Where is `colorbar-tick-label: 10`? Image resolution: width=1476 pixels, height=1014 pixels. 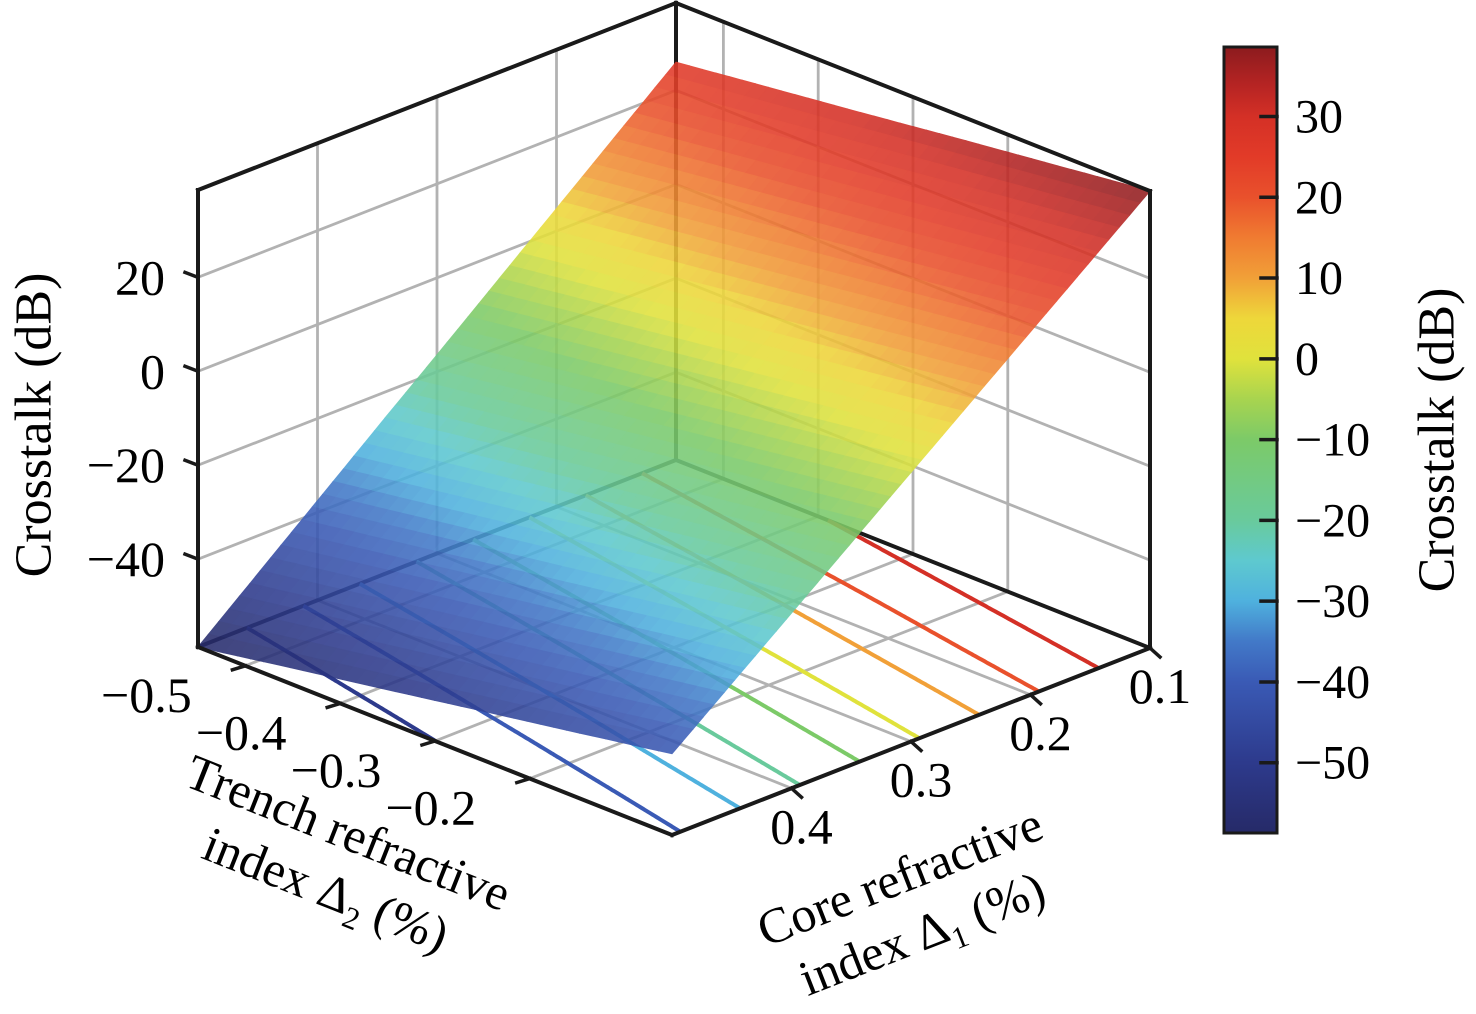
colorbar-tick-label: 10 is located at coordinates (1319, 278).